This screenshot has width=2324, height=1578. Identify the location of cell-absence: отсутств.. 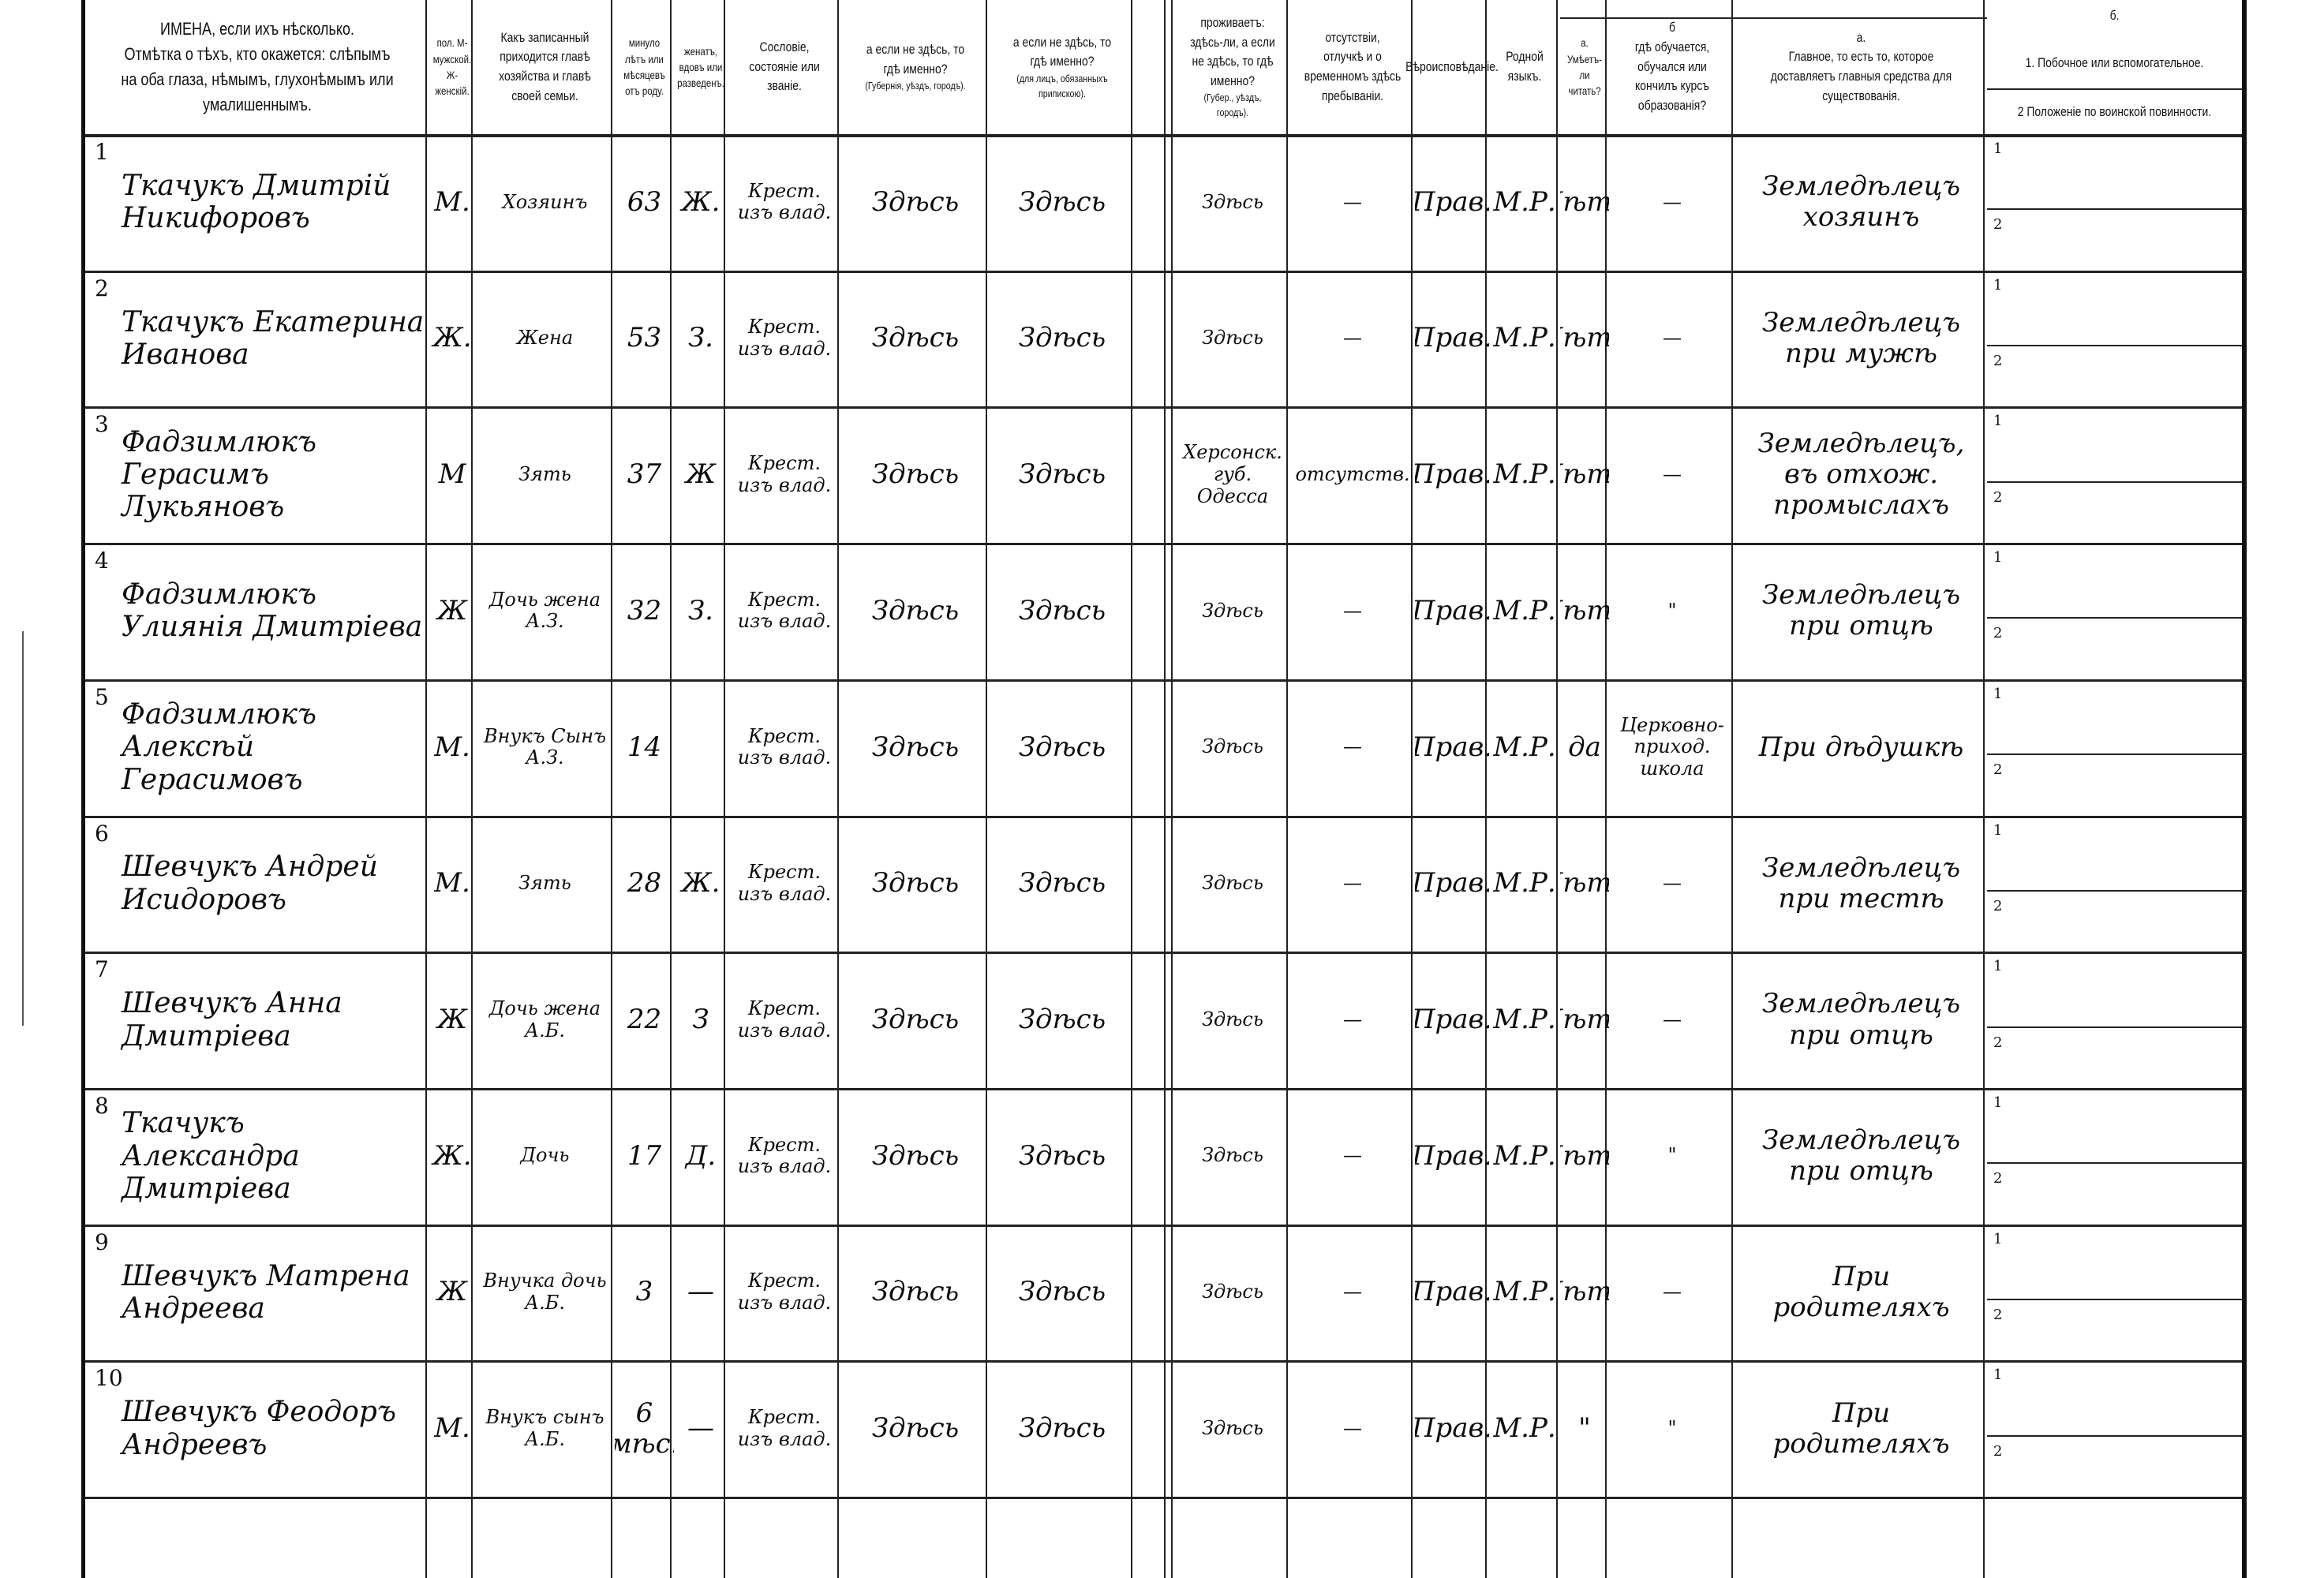
(1352, 474).